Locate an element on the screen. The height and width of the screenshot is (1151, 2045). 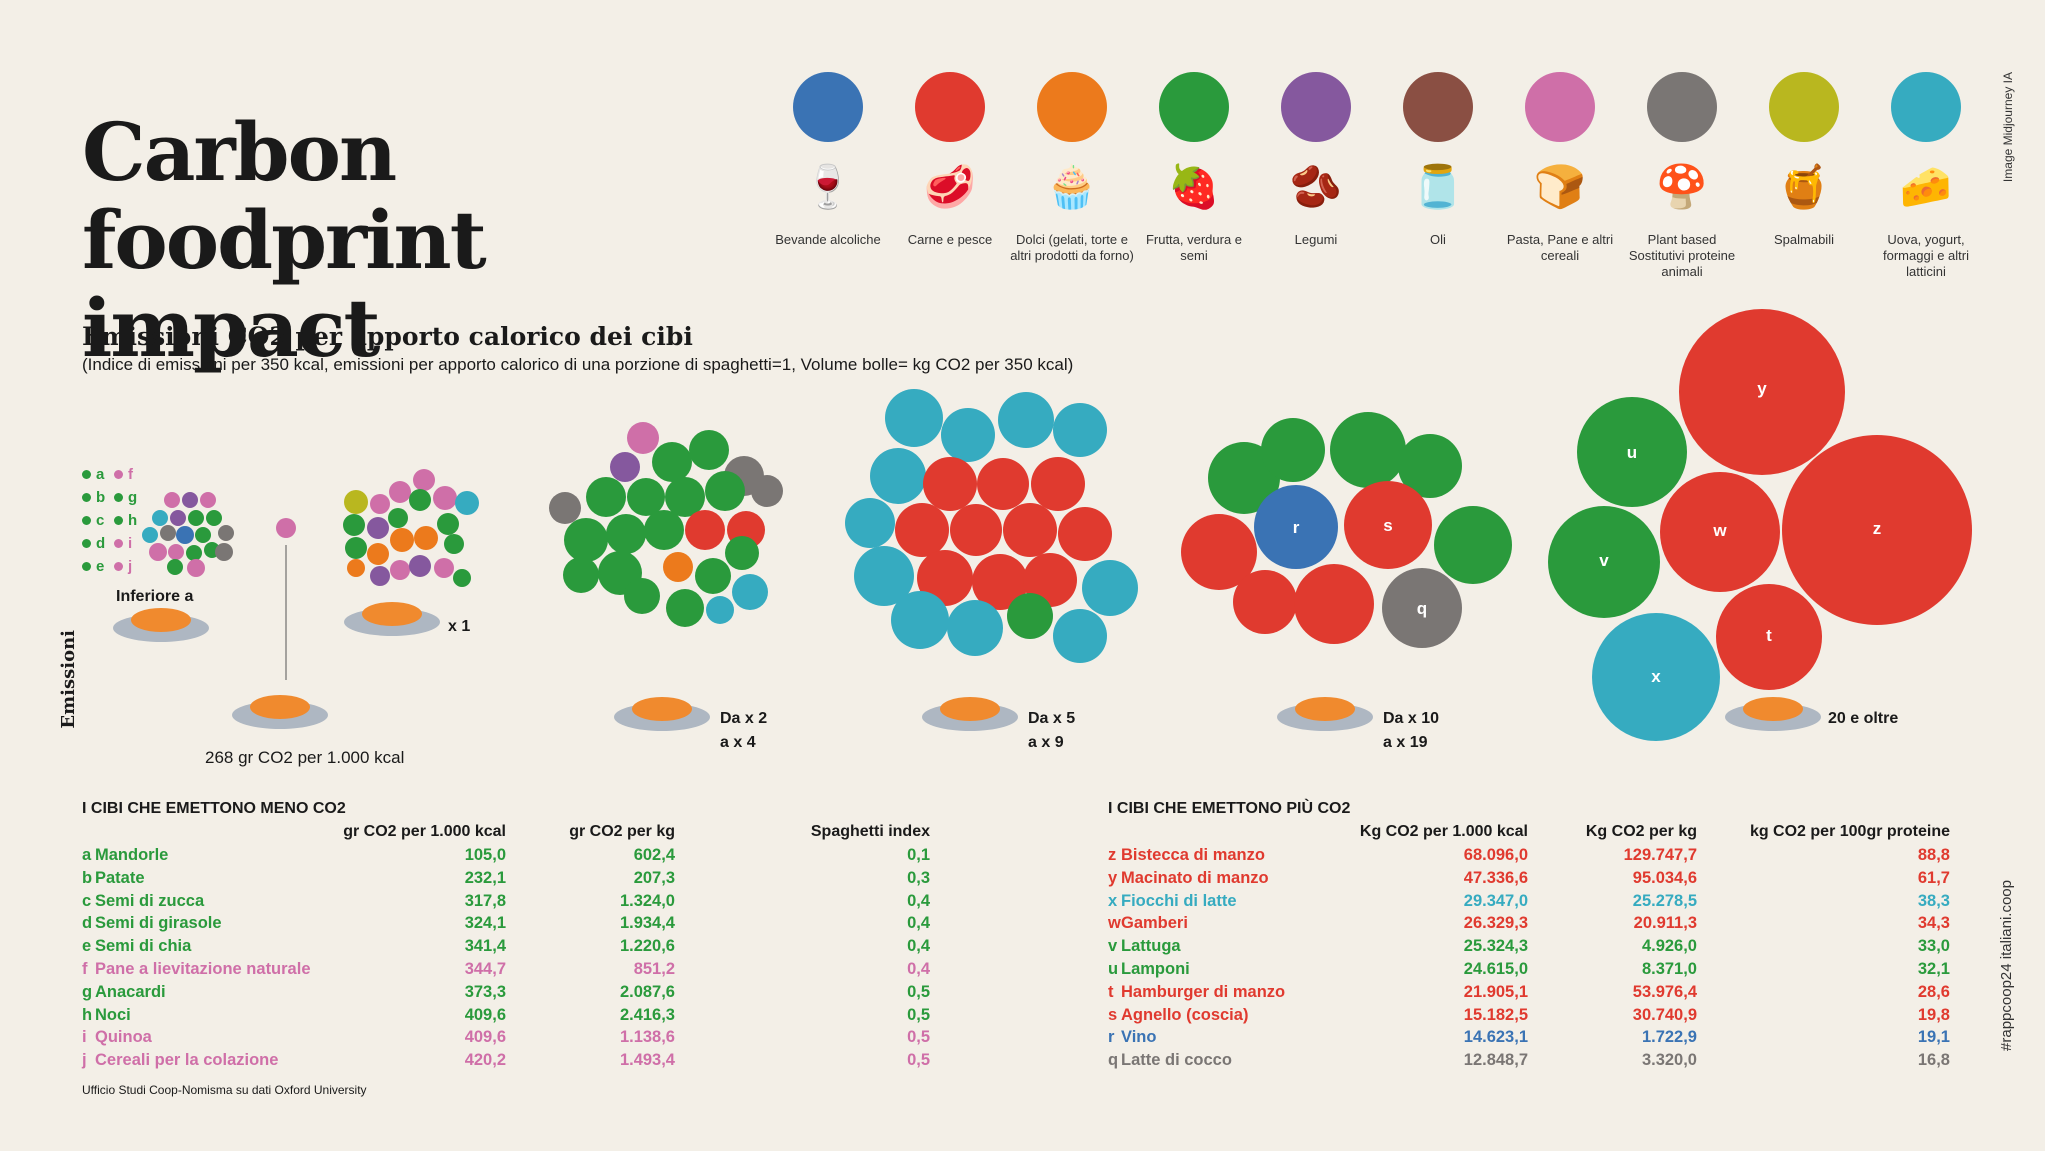
row-kg: 1.324,0 is located at coordinates (647, 900).